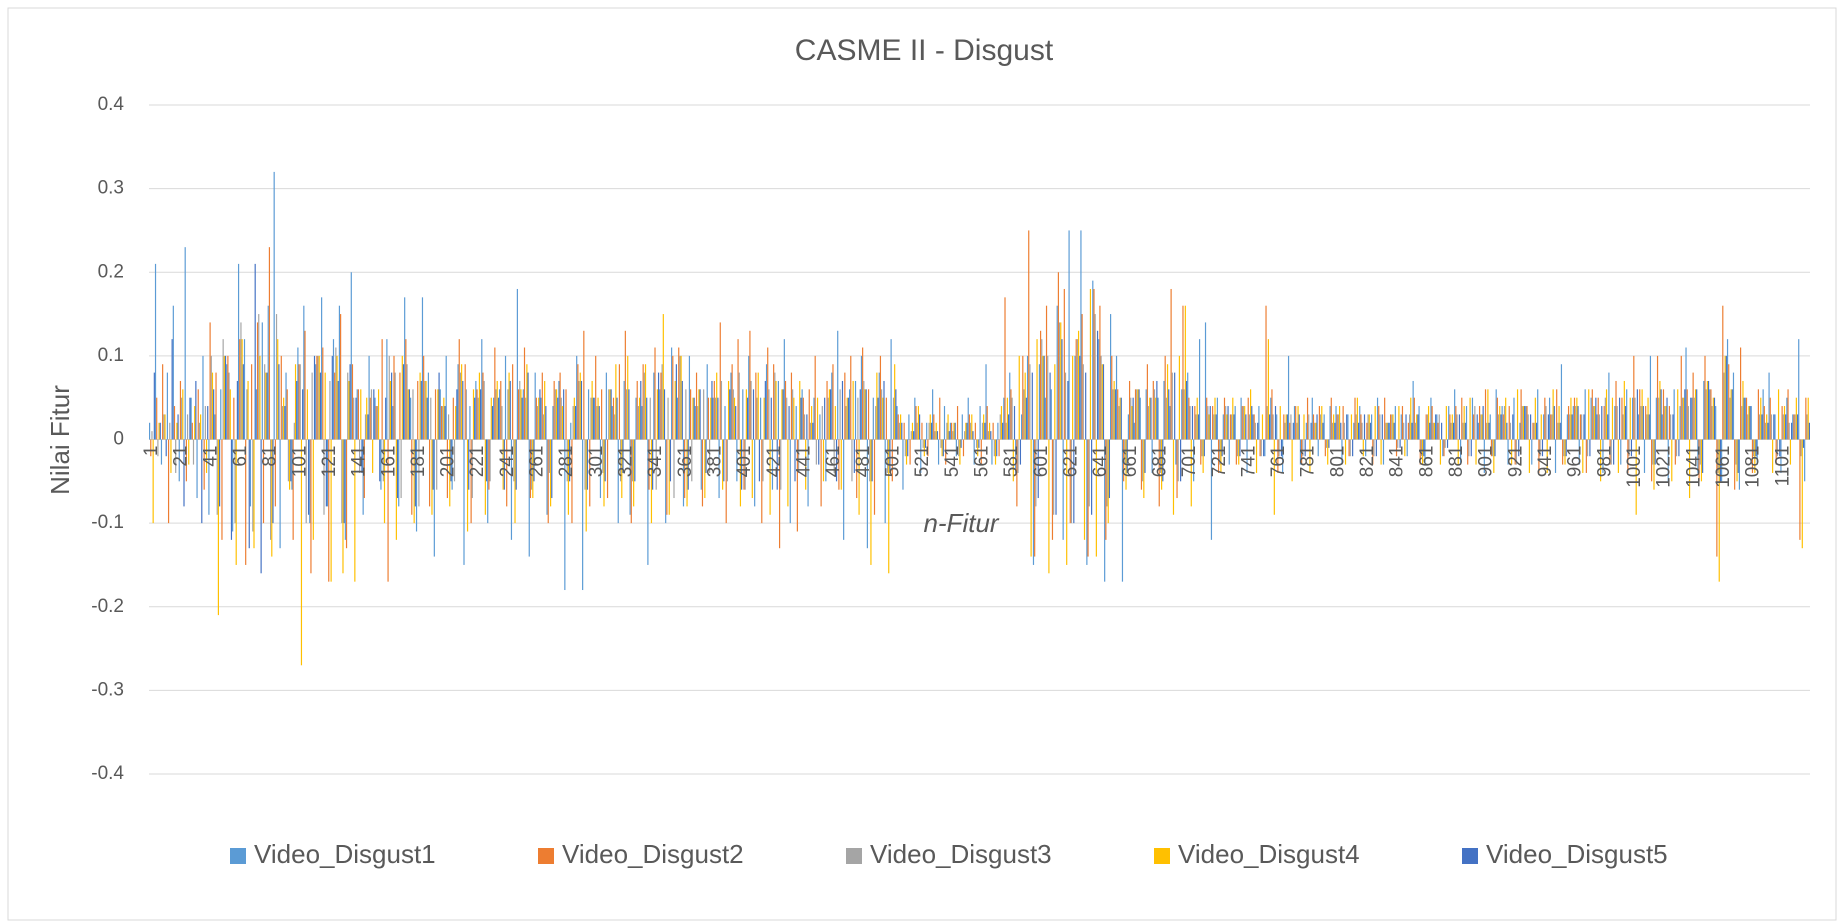  I want to click on x-tick-label: 401, so click(744, 462).